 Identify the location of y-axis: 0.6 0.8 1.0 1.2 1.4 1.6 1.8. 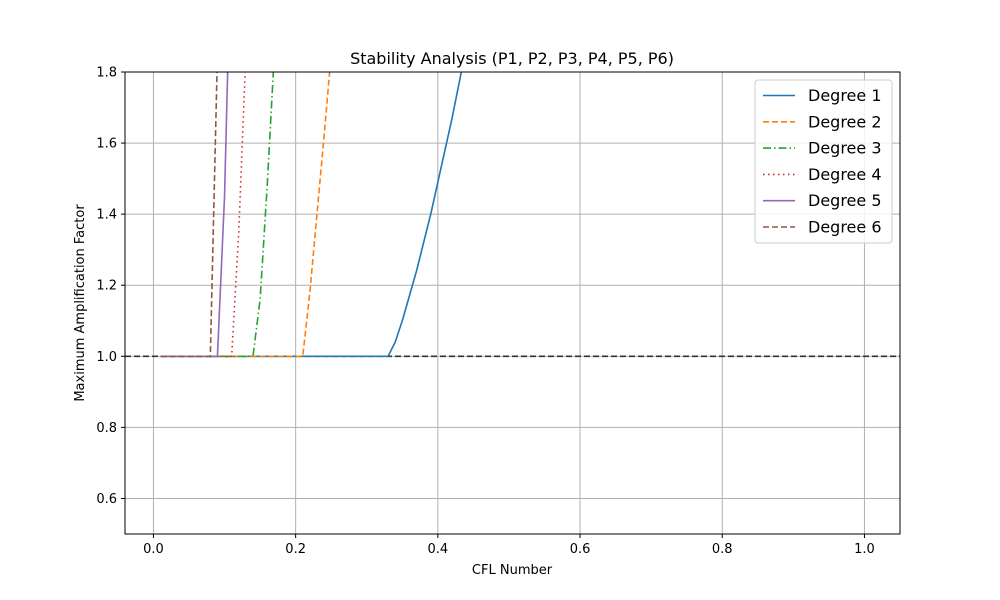
(110, 286).